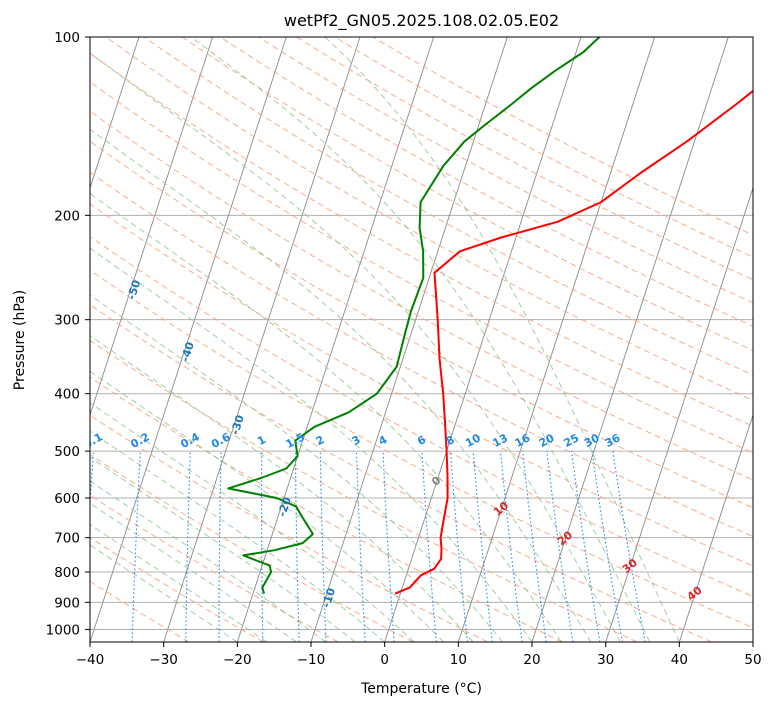 The image size is (775, 708). I want to click on mixing-ratio-label: 3, so click(356, 440).